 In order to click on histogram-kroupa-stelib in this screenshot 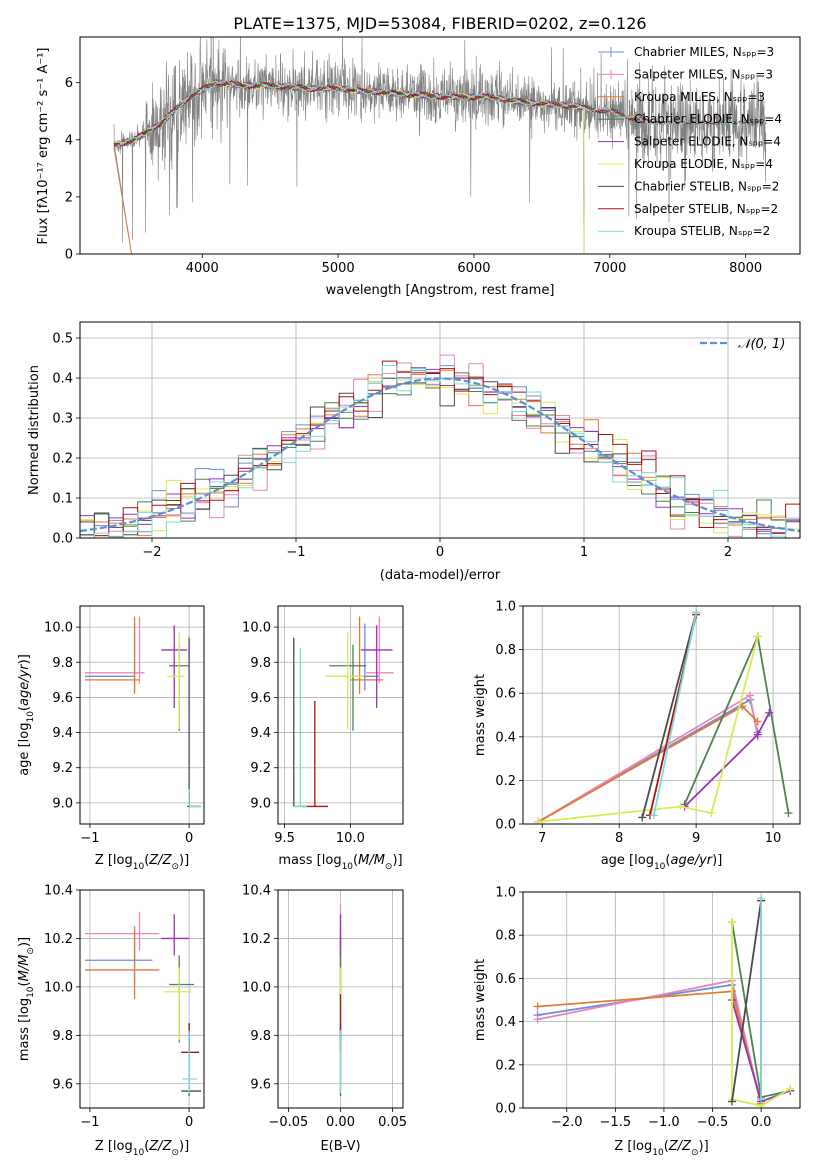, I will do `click(440, 451)`.